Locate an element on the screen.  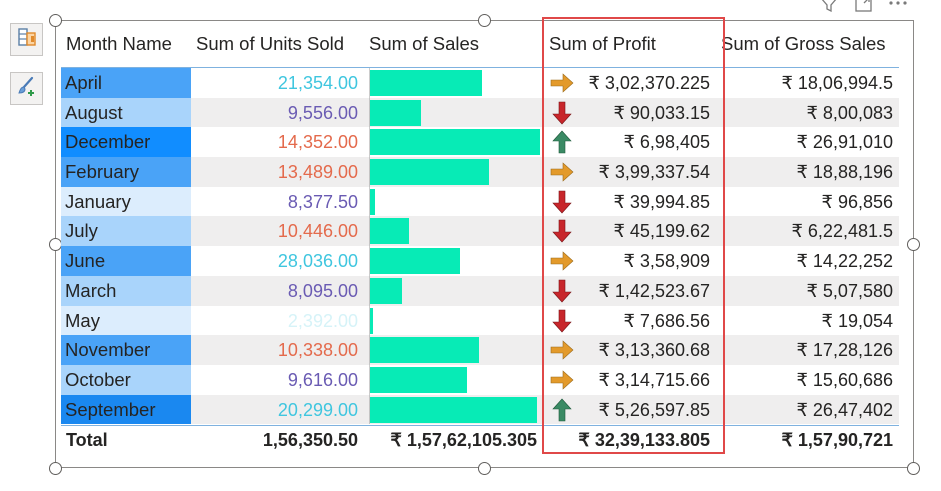
cell-month: October is located at coordinates (126, 379).